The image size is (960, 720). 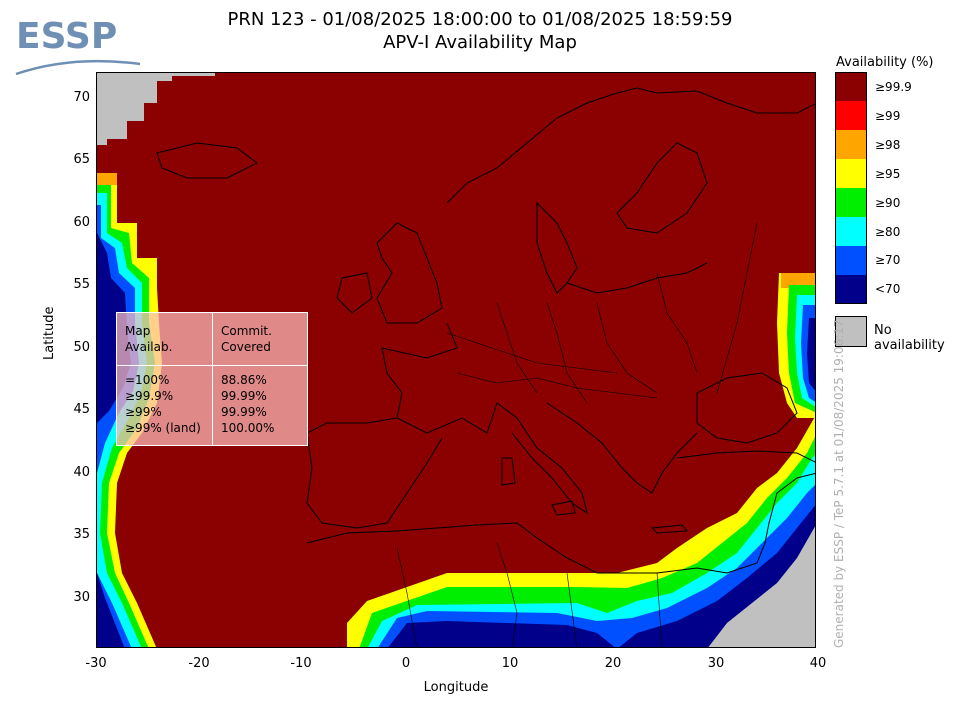 I want to click on coast-finland, so click(x=662, y=188).